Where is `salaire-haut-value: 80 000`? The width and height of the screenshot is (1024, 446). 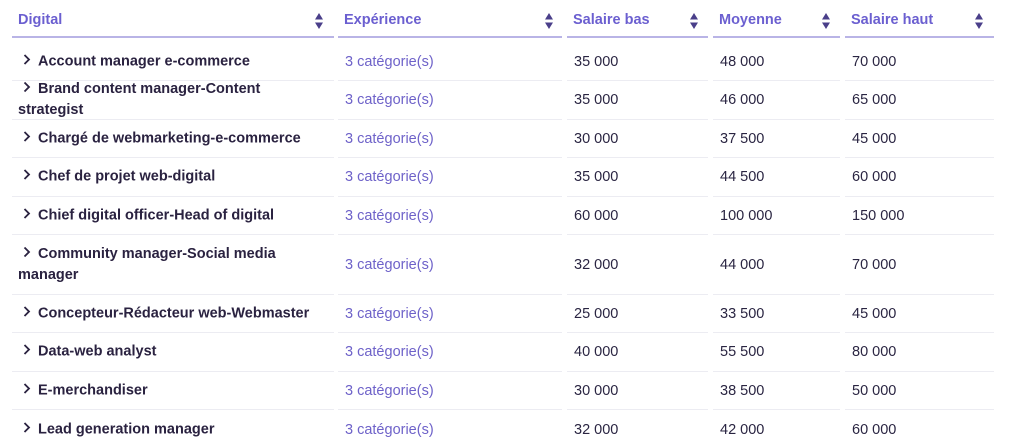
salaire-haut-value: 80 000 is located at coordinates (874, 352).